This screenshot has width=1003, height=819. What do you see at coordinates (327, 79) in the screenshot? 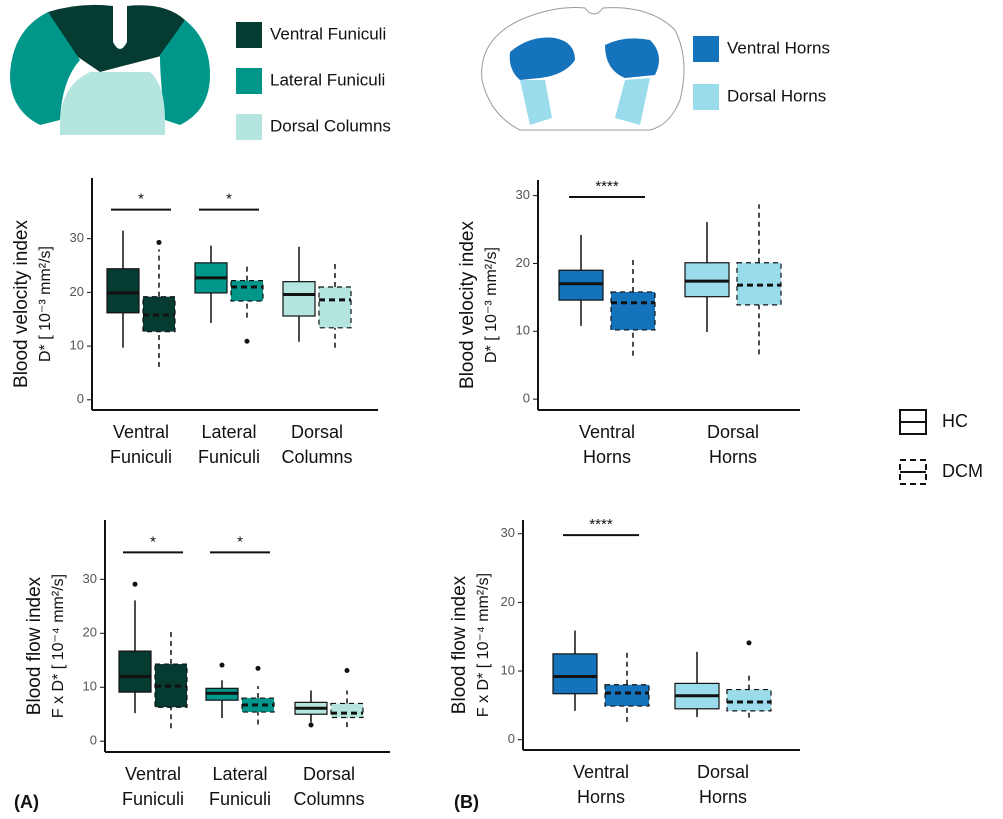
I see `legend-label: Lateral Funiculi` at bounding box center [327, 79].